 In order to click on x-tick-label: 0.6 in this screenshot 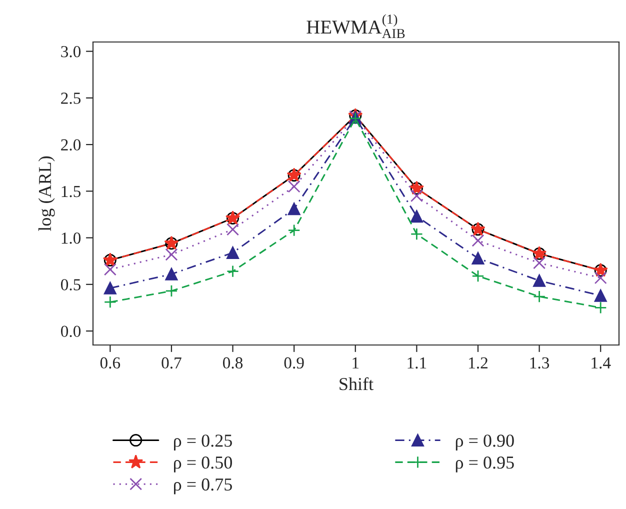, I will do `click(110, 363)`.